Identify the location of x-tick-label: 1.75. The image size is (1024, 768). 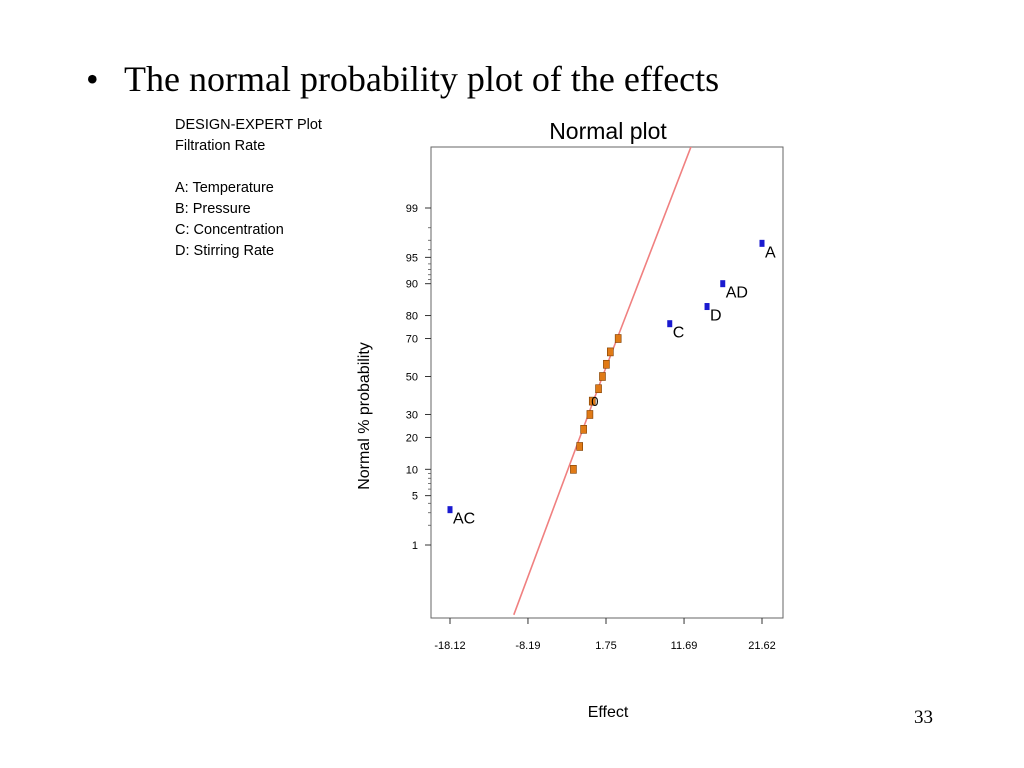
(605, 646).